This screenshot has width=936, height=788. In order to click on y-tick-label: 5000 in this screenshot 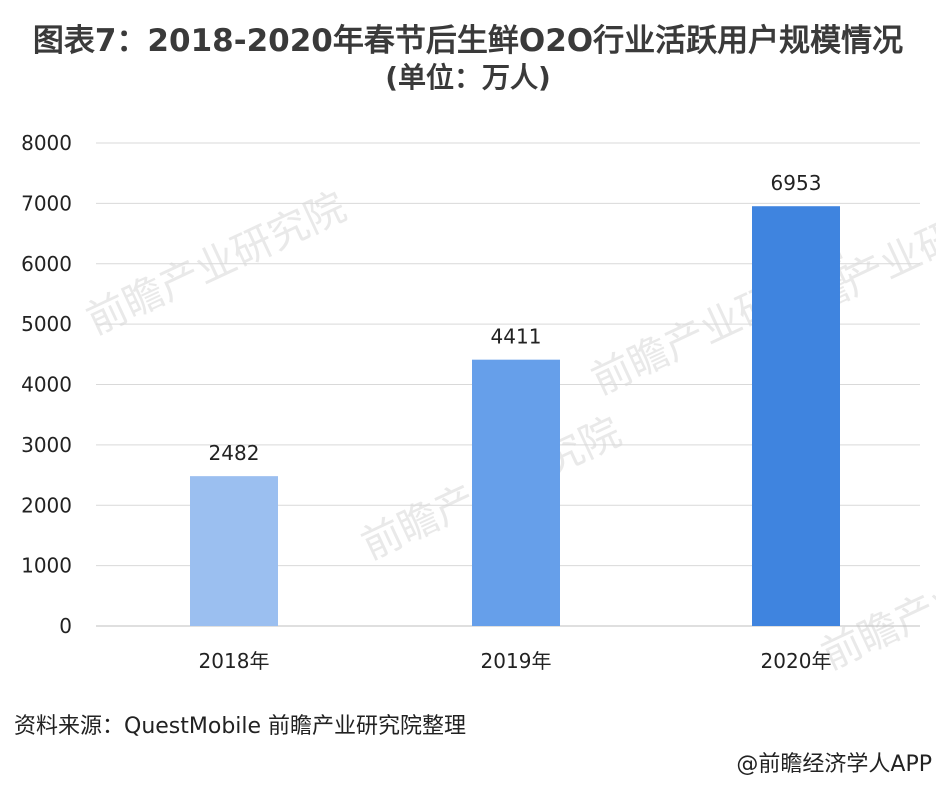, I will do `click(46, 324)`.